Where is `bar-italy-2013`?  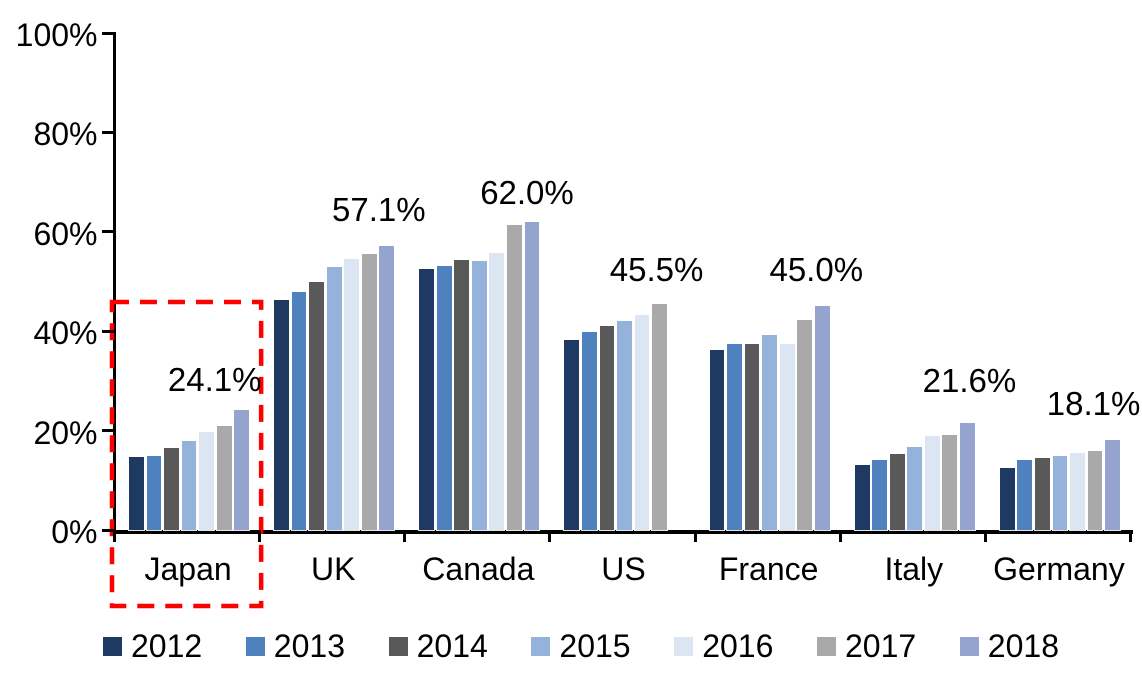
bar-italy-2013 is located at coordinates (880, 495).